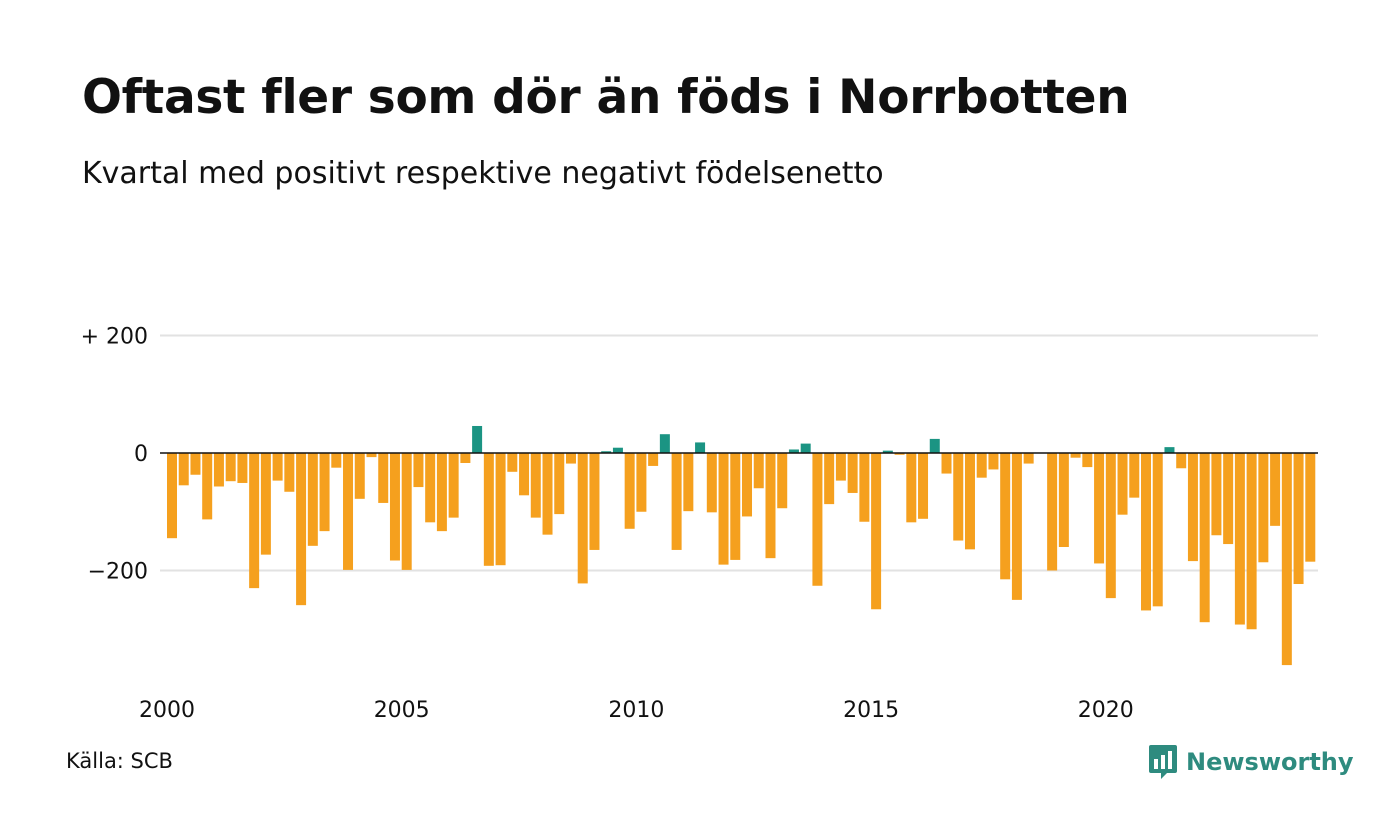  I want to click on x-tick-label: 2005, so click(402, 710).